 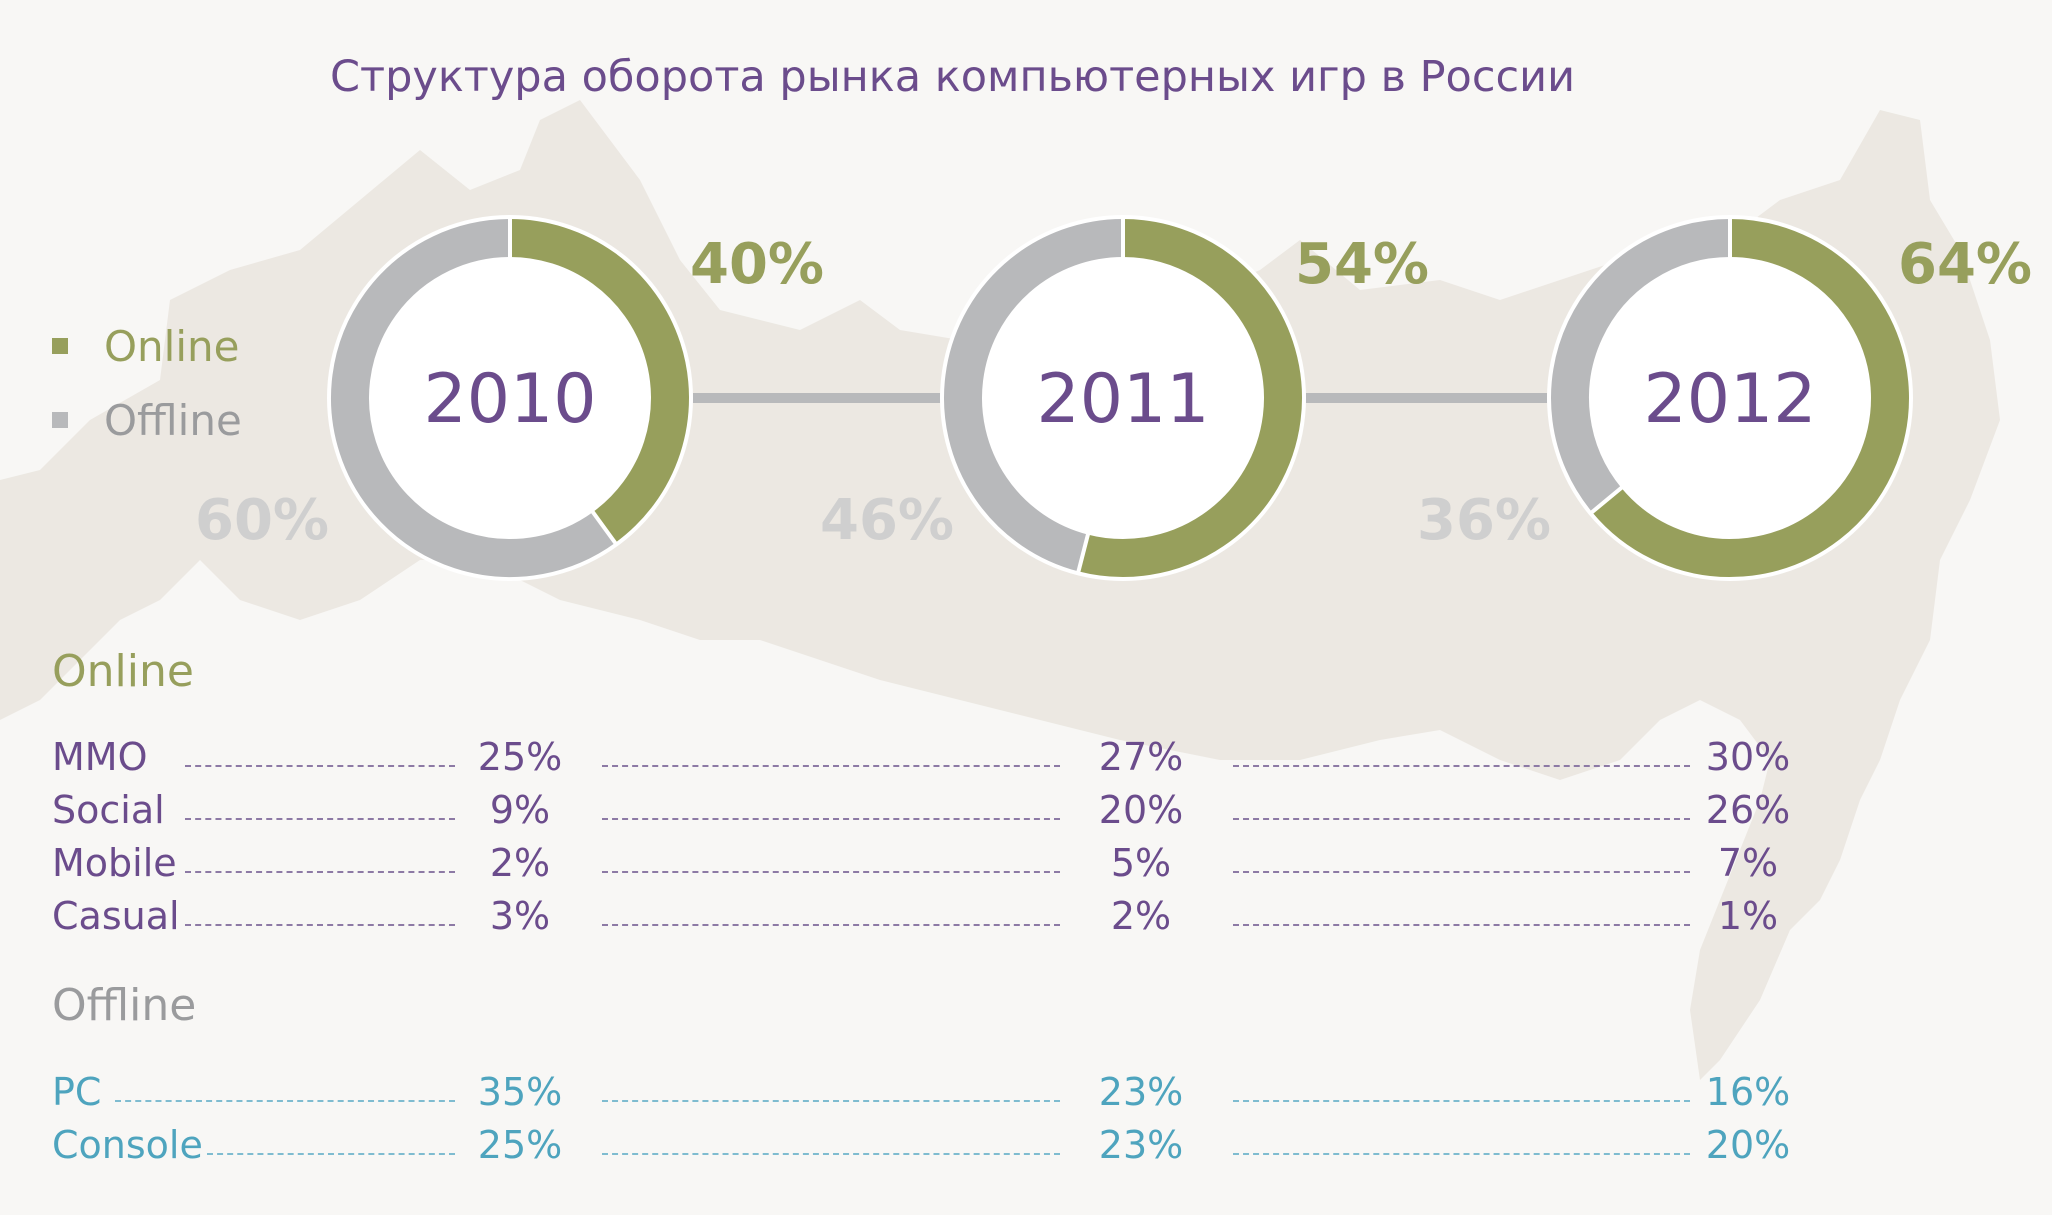 What do you see at coordinates (108, 810) in the screenshot?
I see `row-label: Social` at bounding box center [108, 810].